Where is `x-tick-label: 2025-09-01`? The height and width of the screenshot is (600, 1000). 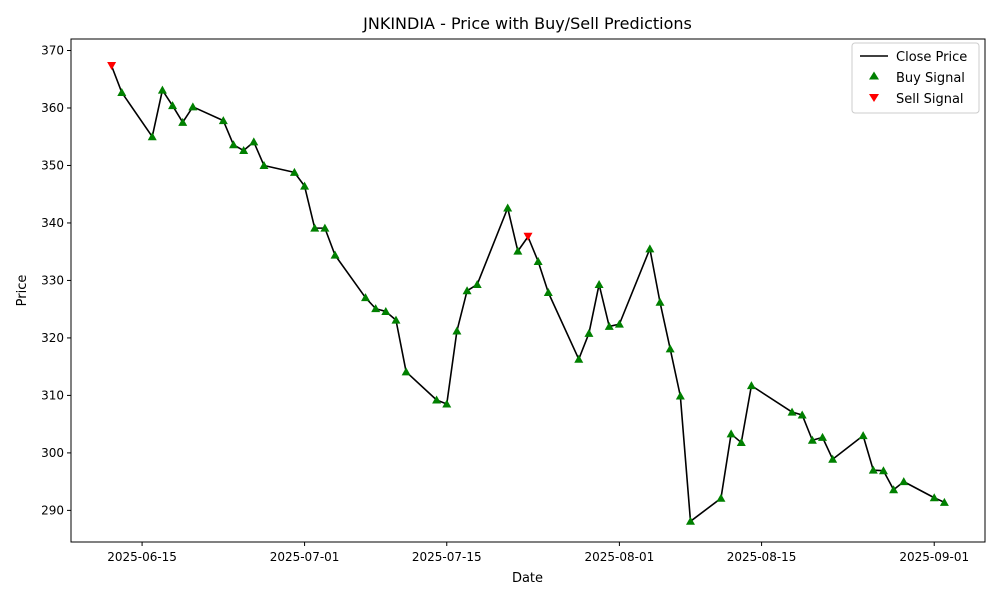 x-tick-label: 2025-09-01 is located at coordinates (934, 557).